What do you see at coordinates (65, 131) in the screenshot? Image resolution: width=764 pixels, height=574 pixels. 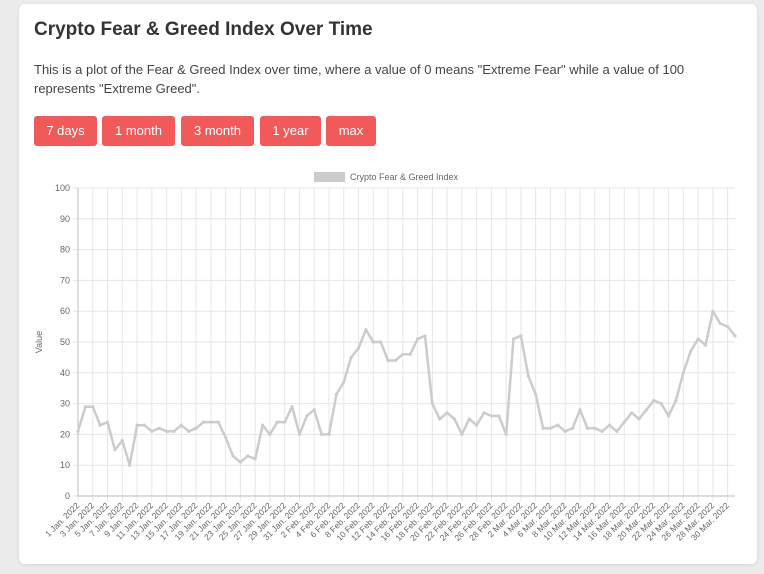 I see `range-7-days-button: 7 days` at bounding box center [65, 131].